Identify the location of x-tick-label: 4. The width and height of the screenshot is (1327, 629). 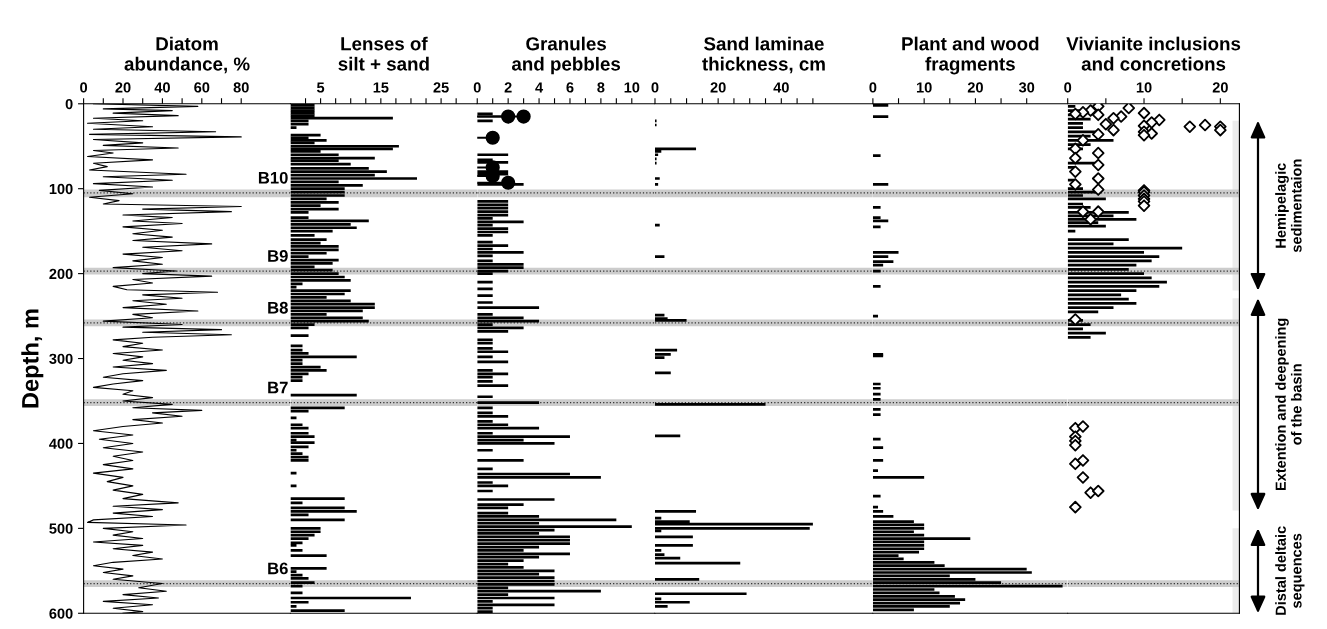
(539, 87).